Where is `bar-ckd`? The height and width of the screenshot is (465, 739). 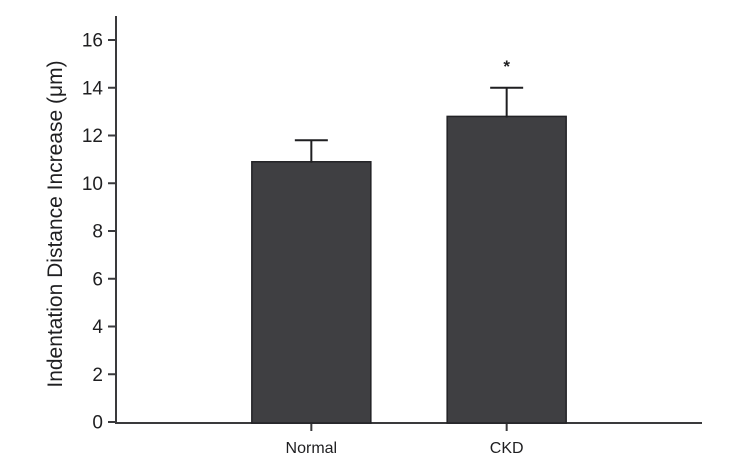 bar-ckd is located at coordinates (506, 269).